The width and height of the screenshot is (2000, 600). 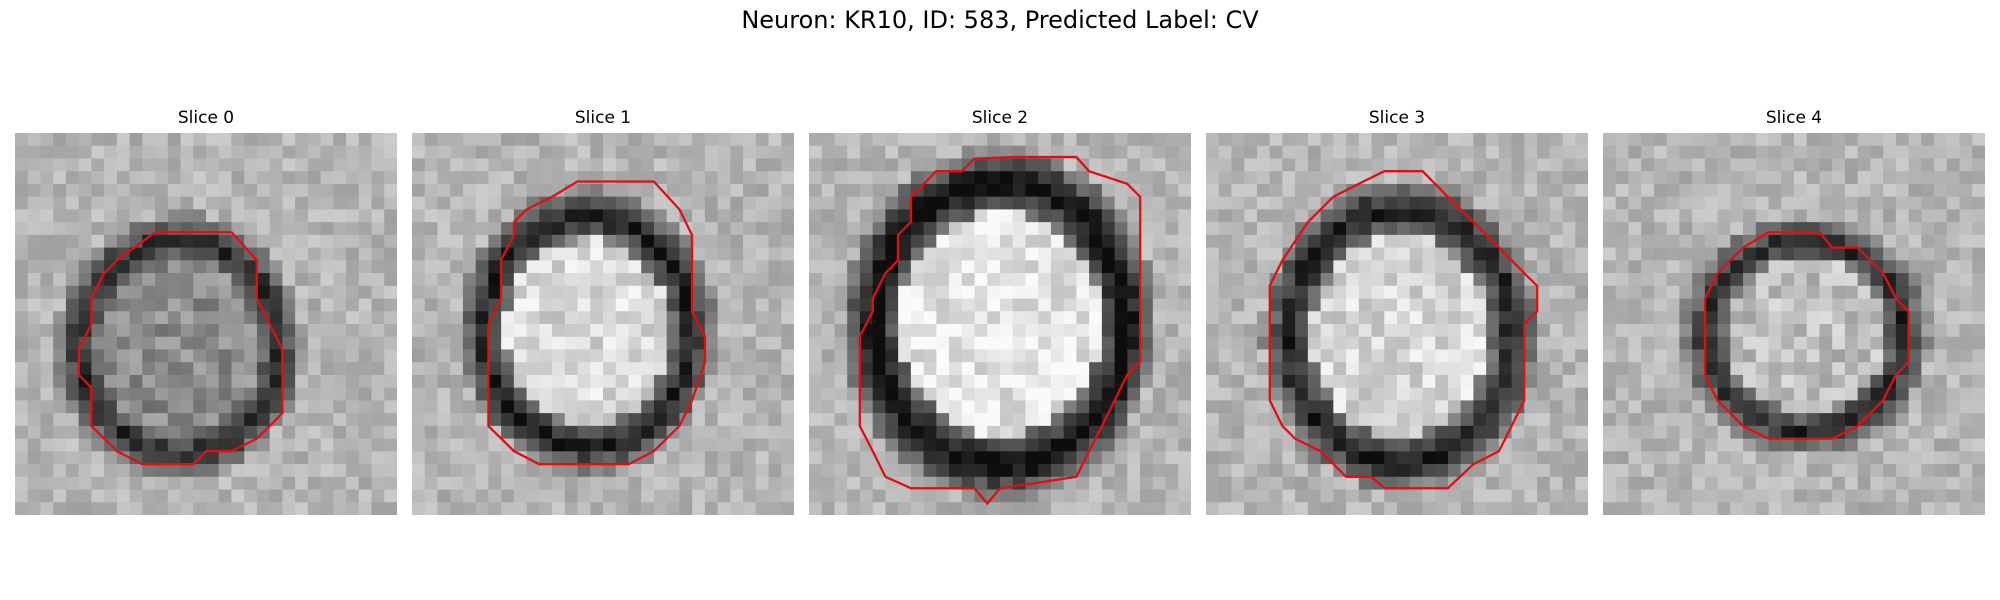 What do you see at coordinates (1794, 118) in the screenshot?
I see `slice-title-4: Slice 4` at bounding box center [1794, 118].